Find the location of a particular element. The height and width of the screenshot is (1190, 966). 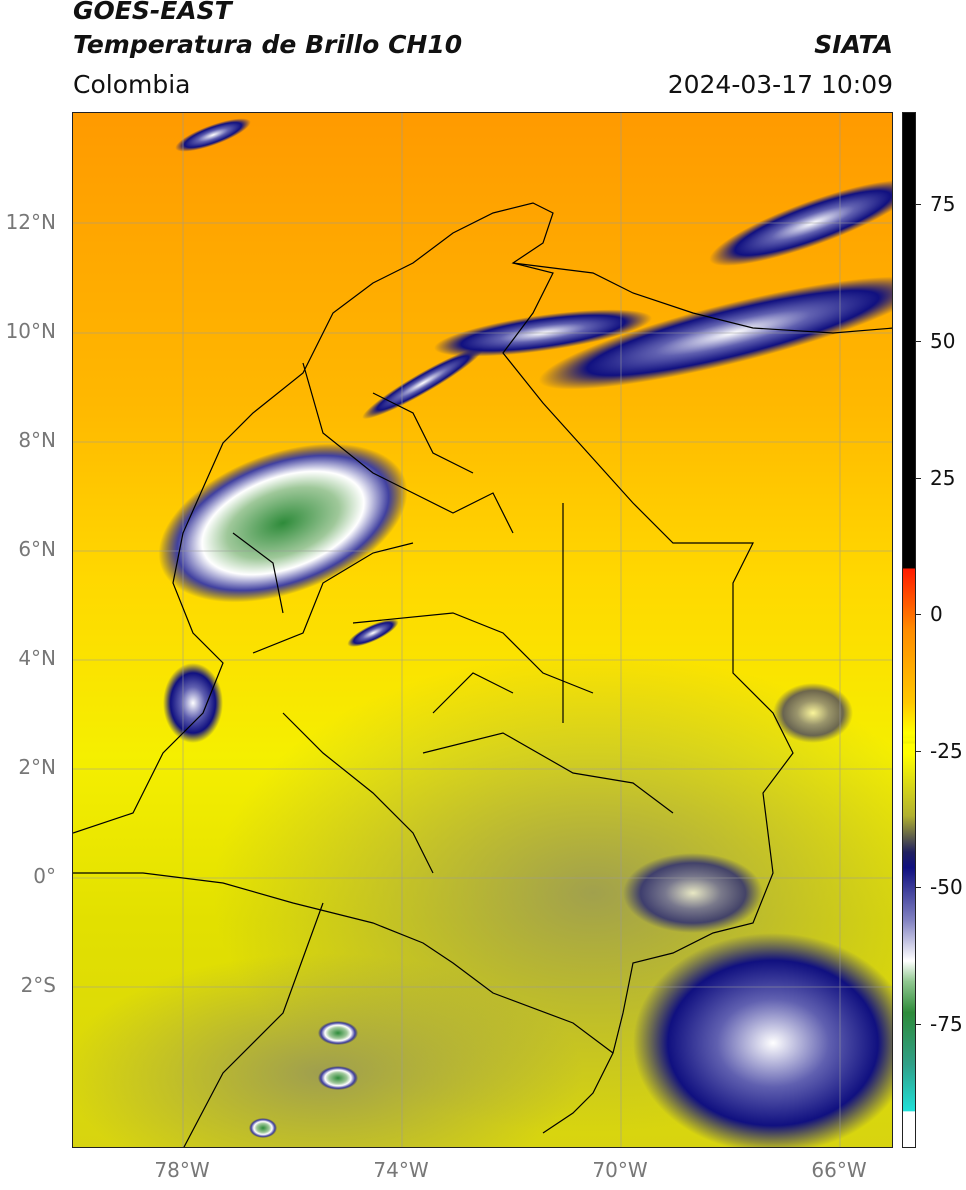

lat-label-2n: 2°N is located at coordinates (37, 767).